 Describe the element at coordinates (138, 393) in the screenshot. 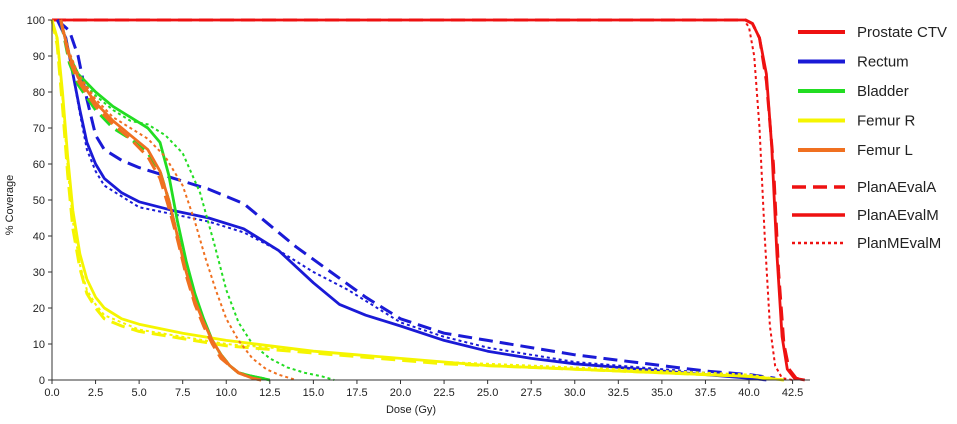

I see `x-tick-label: 5.0` at that location.